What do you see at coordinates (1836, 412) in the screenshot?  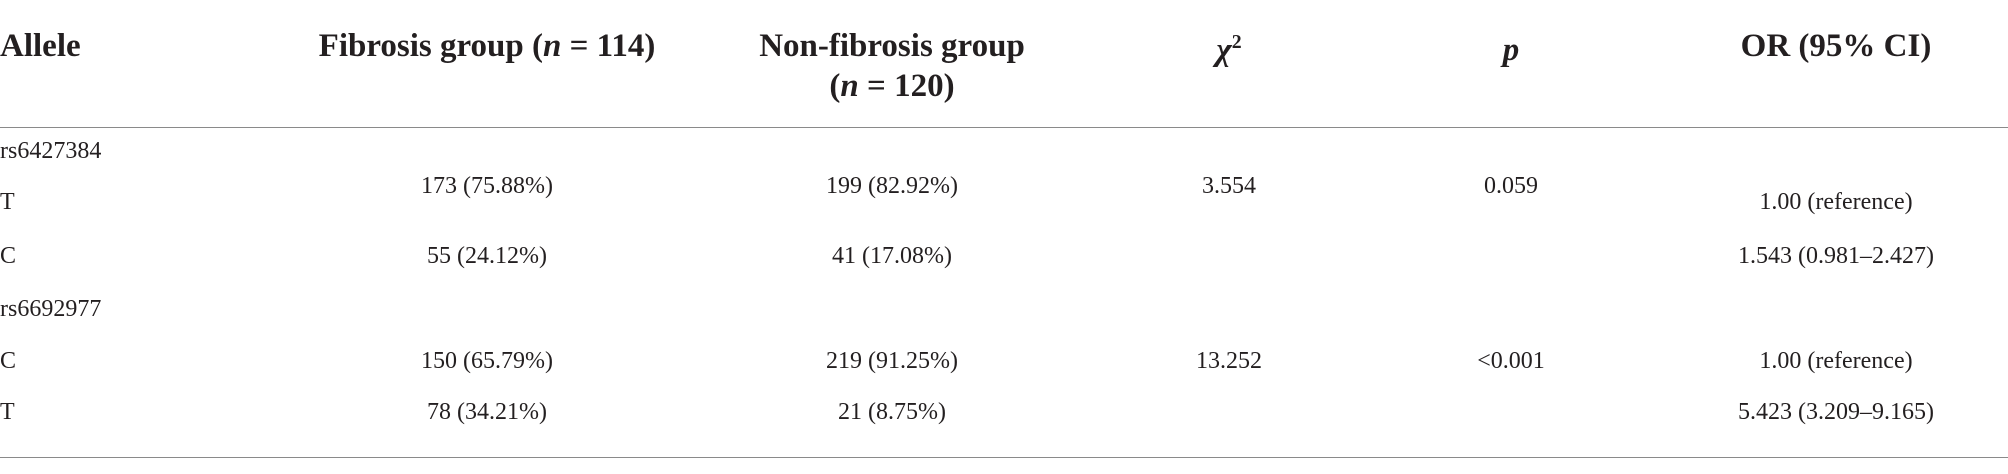 I see `cell-value: 5.423 (3.209–9.165)` at bounding box center [1836, 412].